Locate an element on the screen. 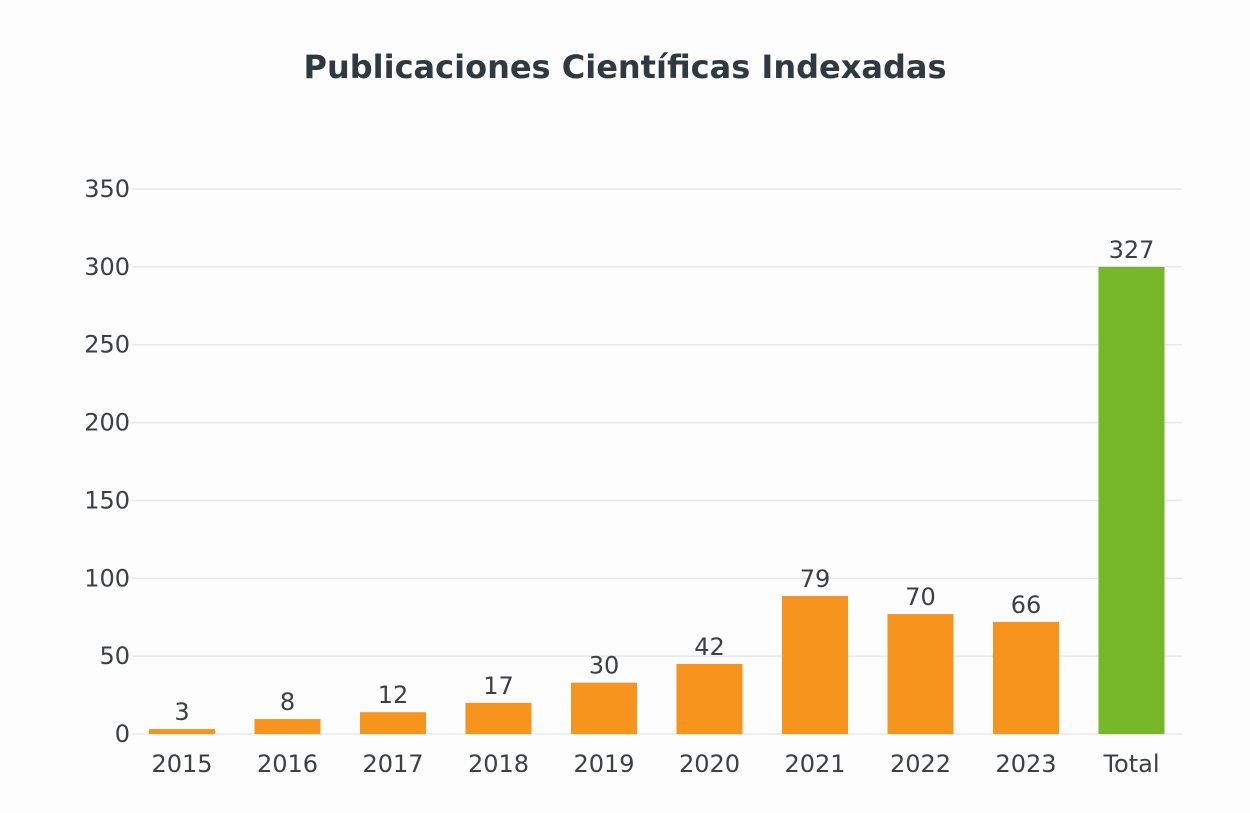 The height and width of the screenshot is (813, 1250). data-label: 8 is located at coordinates (287, 702).